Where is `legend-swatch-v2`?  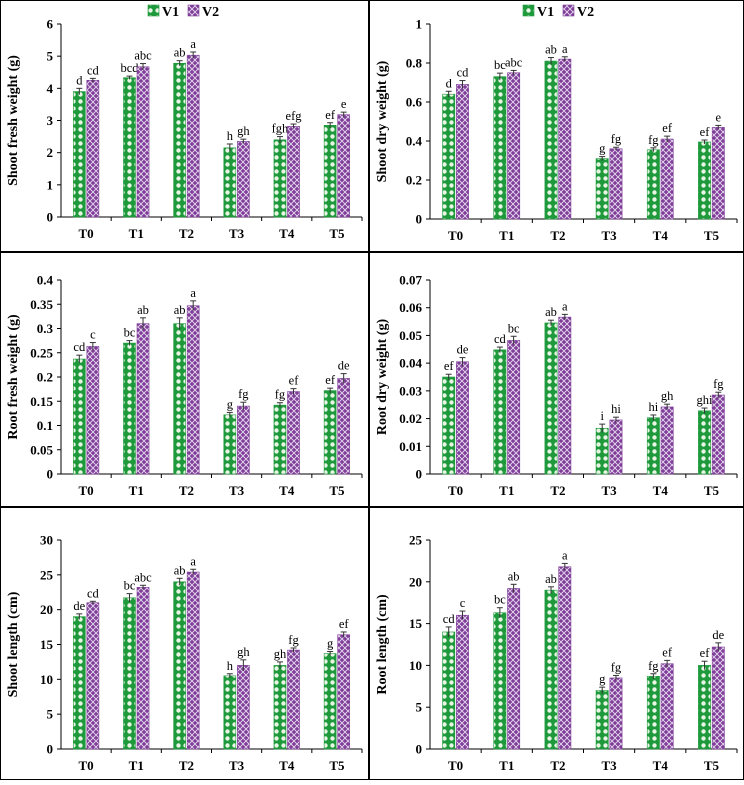 legend-swatch-v2 is located at coordinates (193, 10).